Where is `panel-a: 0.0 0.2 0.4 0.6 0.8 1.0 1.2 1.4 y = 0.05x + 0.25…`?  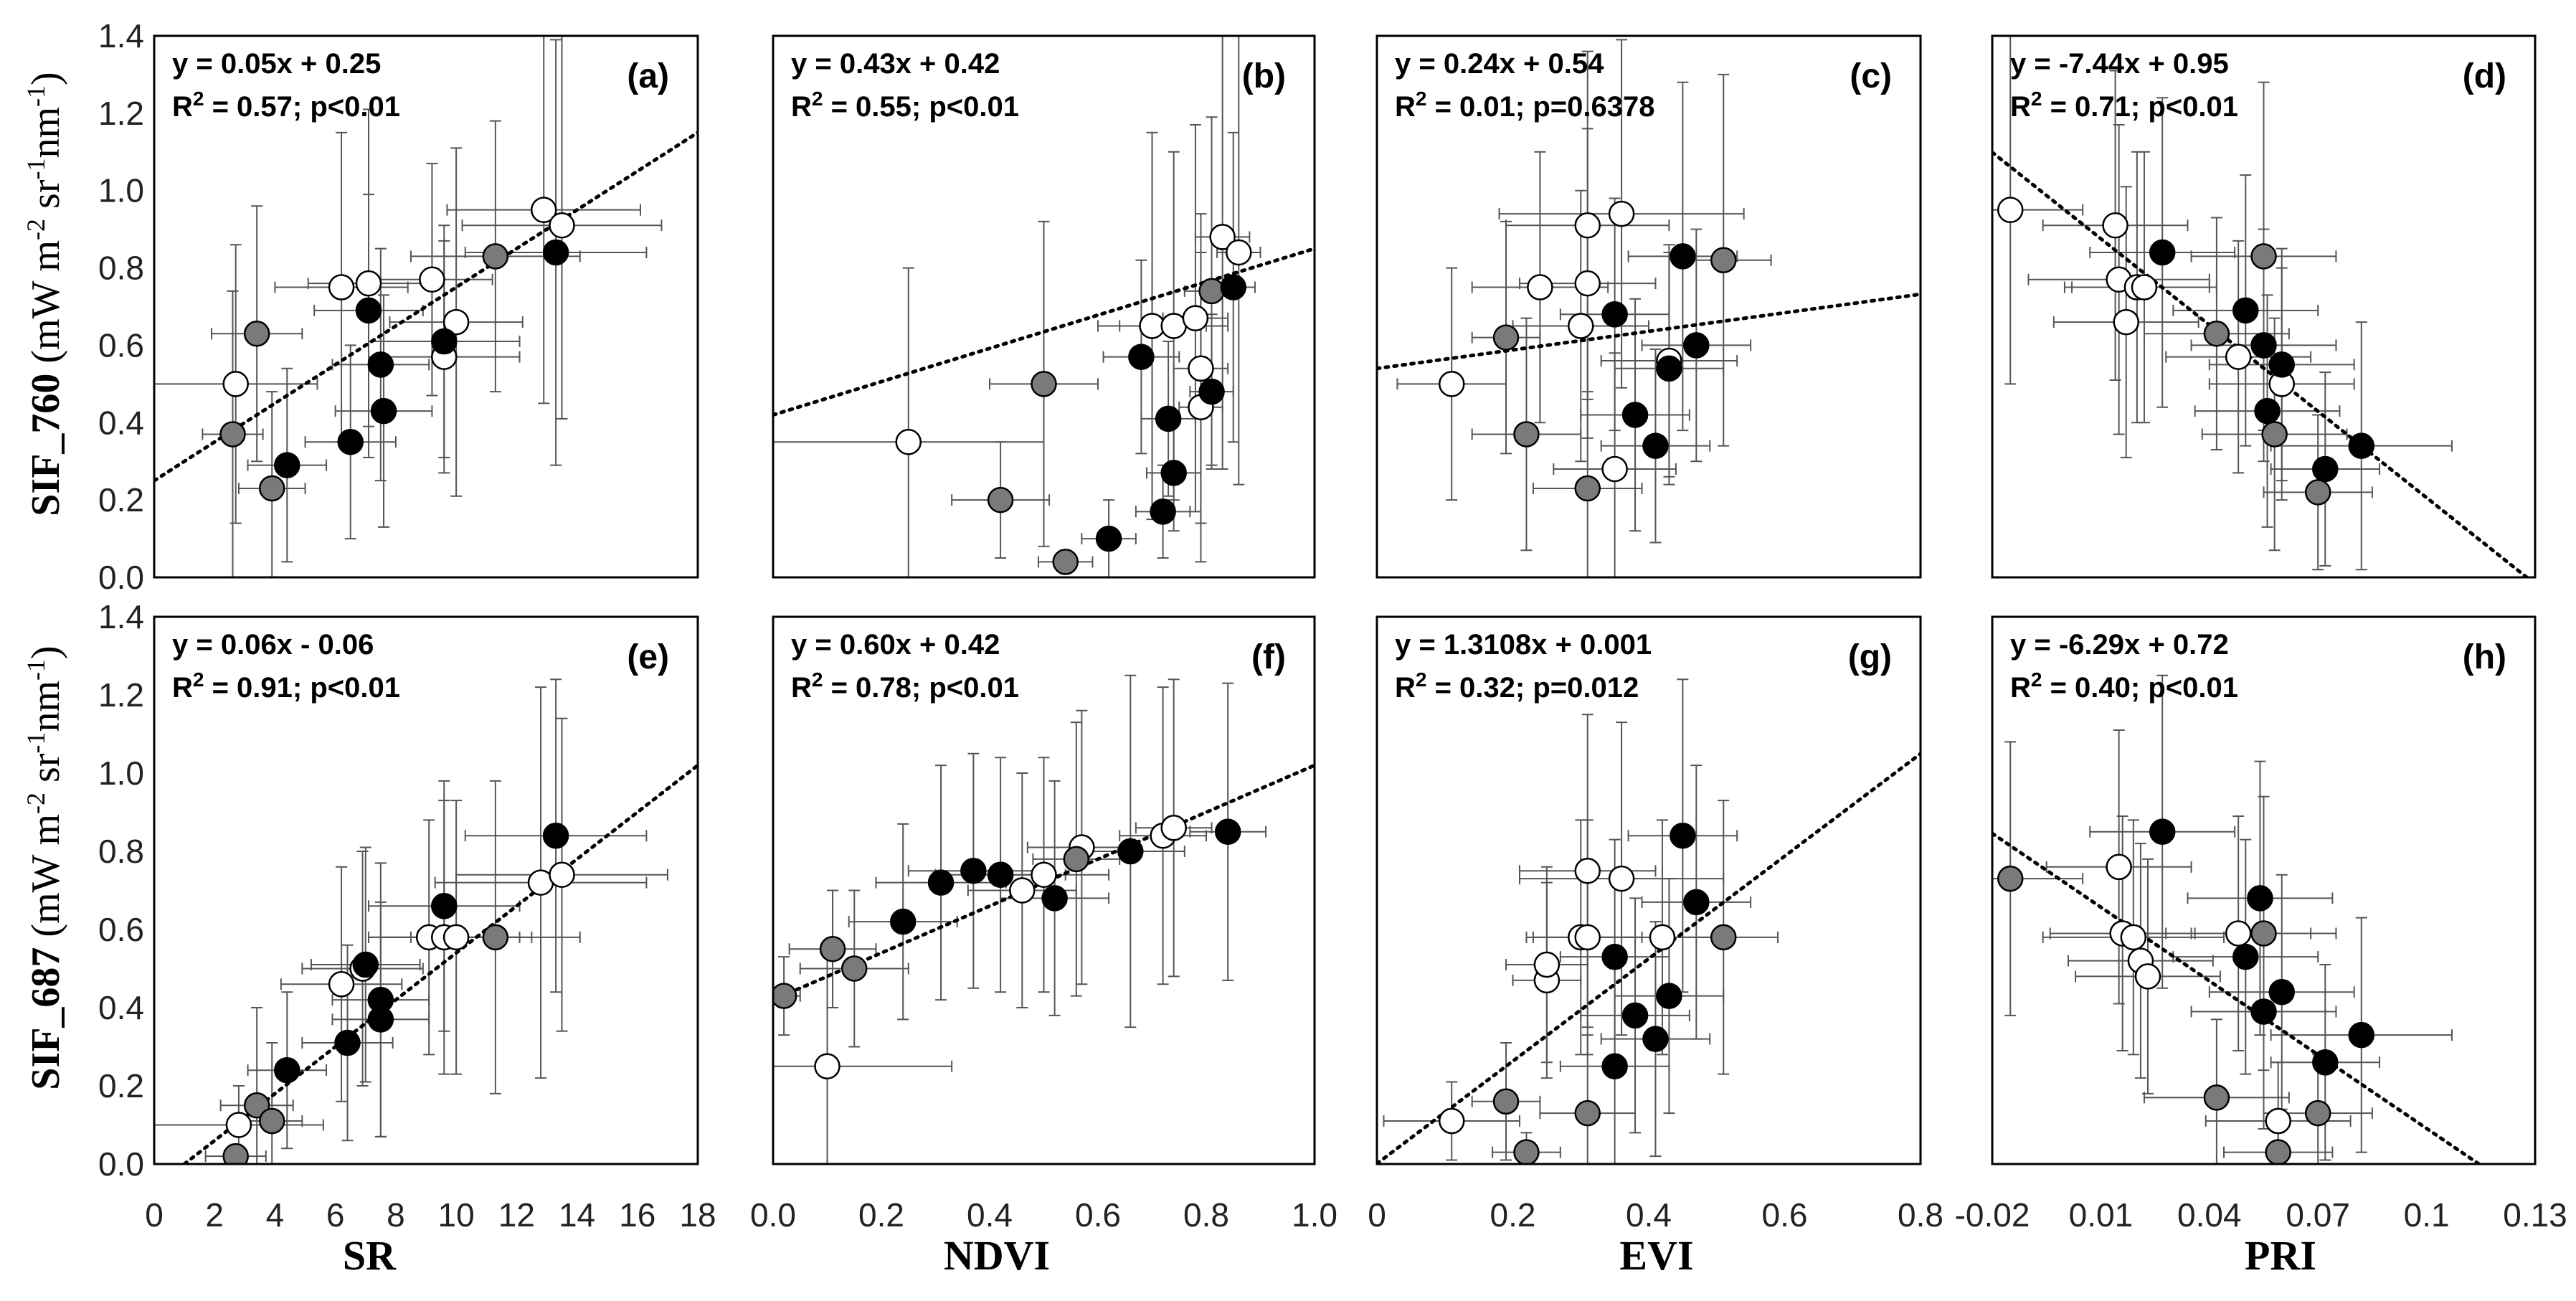 panel-a: 0.0 0.2 0.4 0.6 0.8 1.0 1.2 1.4 y = 0.05x + 0.25… is located at coordinates (398, 306).